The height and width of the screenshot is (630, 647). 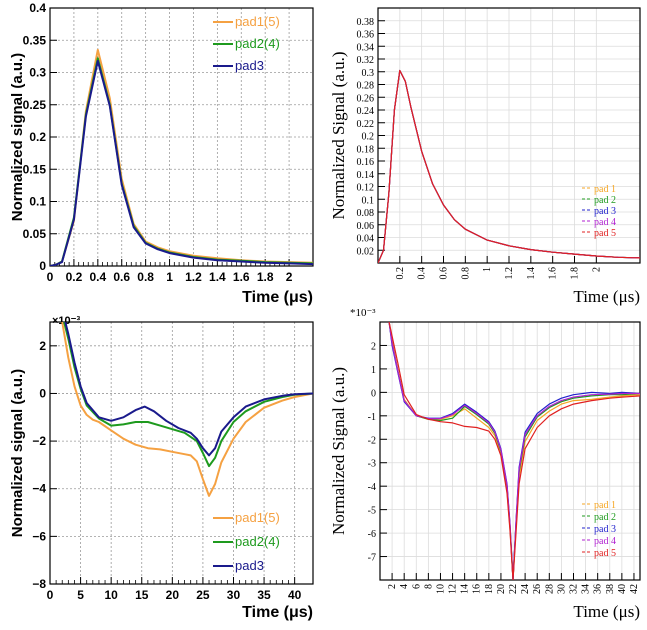 I want to click on x-tick-label: 22, so click(x=513, y=589).